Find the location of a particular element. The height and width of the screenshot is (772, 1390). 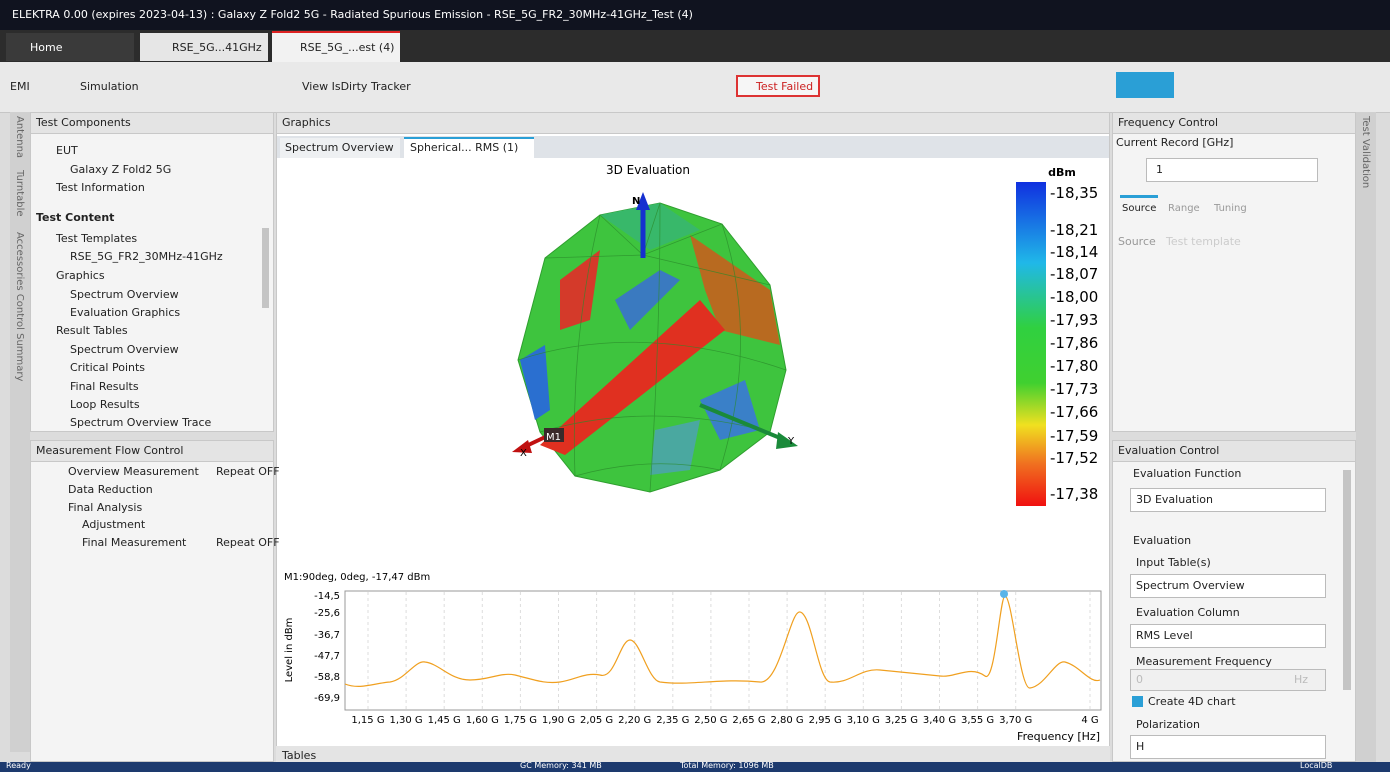

tab-active is located at coordinates (336, 47).